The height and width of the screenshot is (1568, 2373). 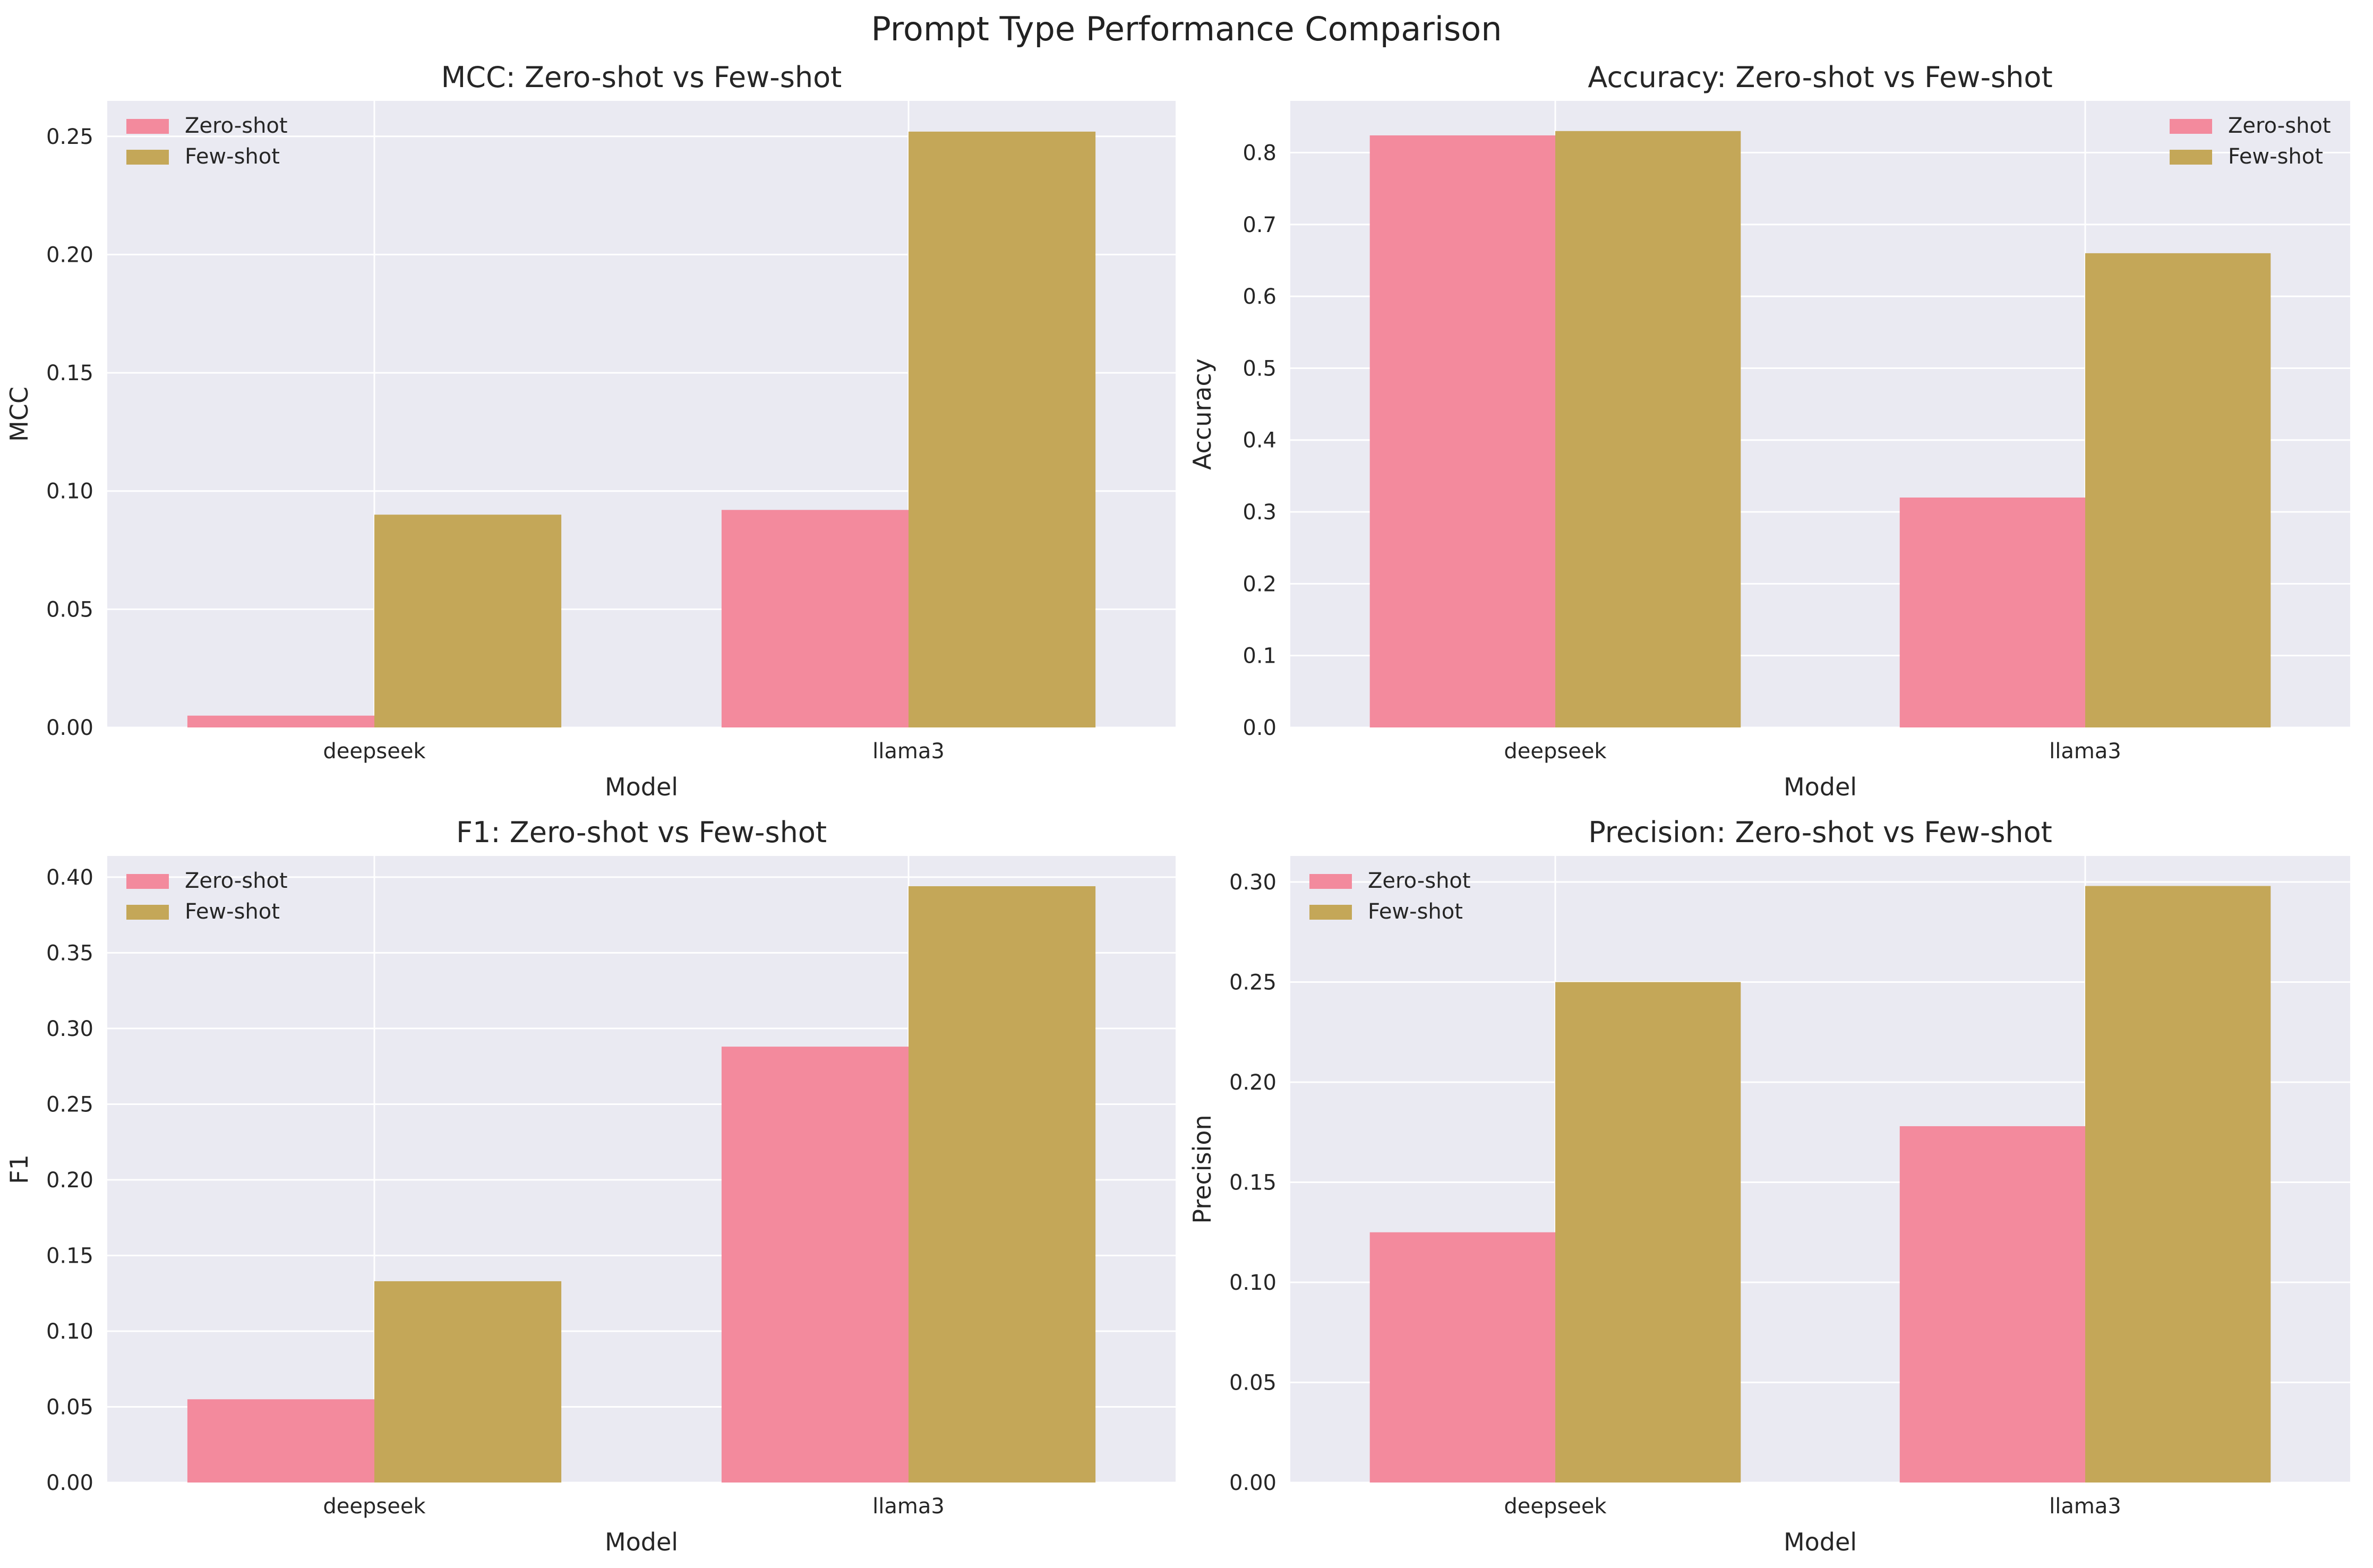 What do you see at coordinates (70, 878) in the screenshot?
I see `y-tick-label: 0.40` at bounding box center [70, 878].